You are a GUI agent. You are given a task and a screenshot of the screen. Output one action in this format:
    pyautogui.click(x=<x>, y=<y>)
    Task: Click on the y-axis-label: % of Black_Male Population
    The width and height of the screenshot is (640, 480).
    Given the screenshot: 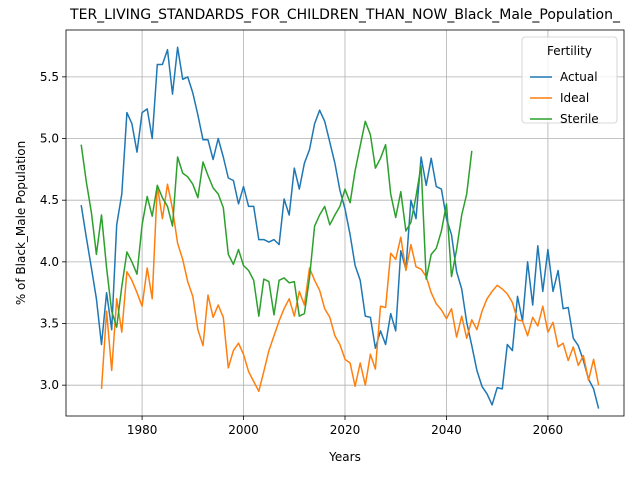 What is the action you would take?
    pyautogui.click(x=21, y=223)
    